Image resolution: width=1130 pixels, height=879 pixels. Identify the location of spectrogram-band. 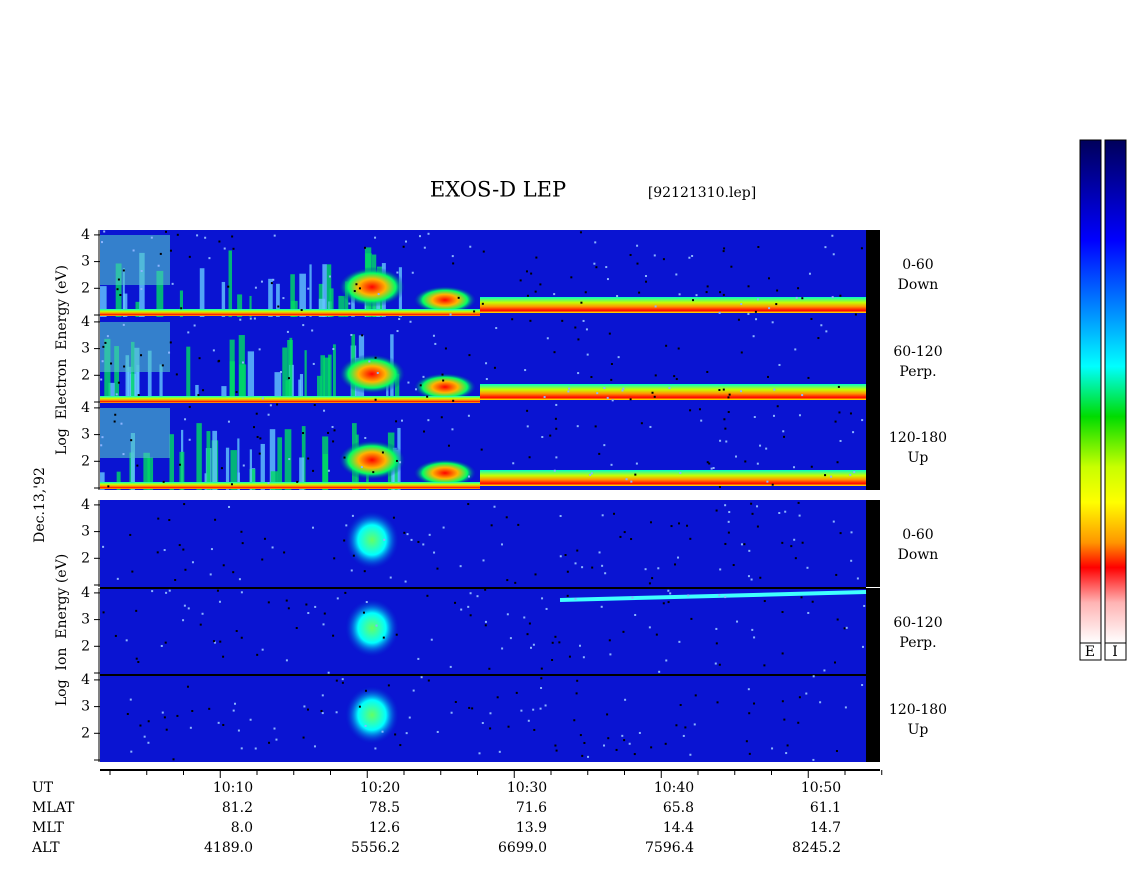
(290, 312).